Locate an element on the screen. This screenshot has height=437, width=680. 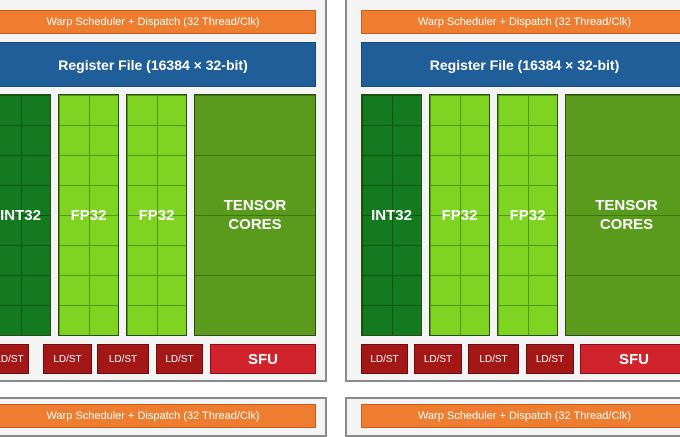
register-file-right: Register File (16384 × 32-bit) is located at coordinates (520, 64).